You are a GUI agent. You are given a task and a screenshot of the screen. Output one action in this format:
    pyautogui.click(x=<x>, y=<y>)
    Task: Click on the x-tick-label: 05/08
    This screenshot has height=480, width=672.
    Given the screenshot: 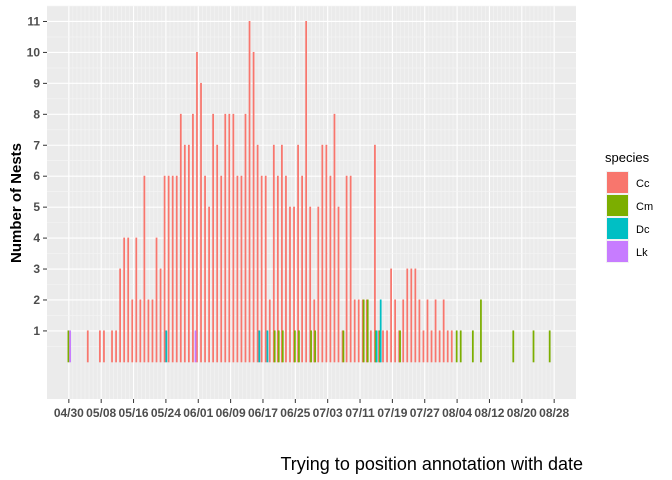 What is the action you would take?
    pyautogui.click(x=101, y=413)
    